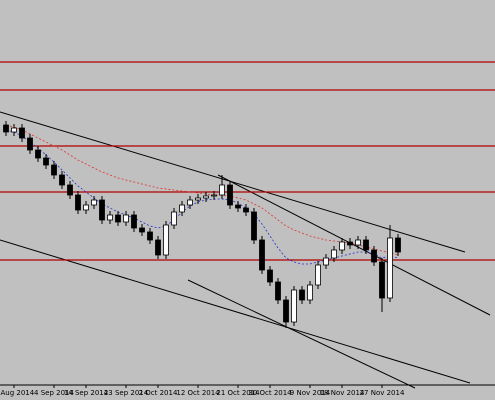  I want to click on x-tick-label: 18 Nov 2014, so click(342, 393).